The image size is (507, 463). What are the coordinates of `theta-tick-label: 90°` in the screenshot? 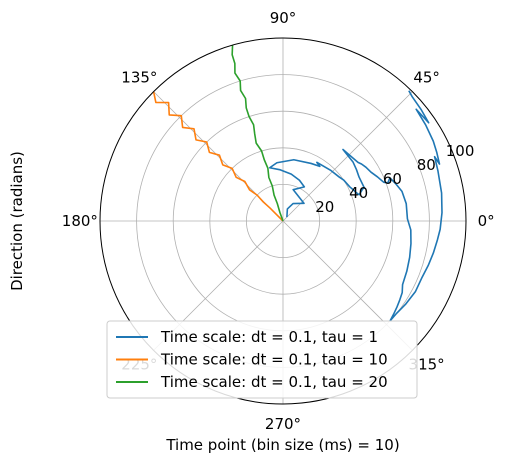 It's located at (283, 18).